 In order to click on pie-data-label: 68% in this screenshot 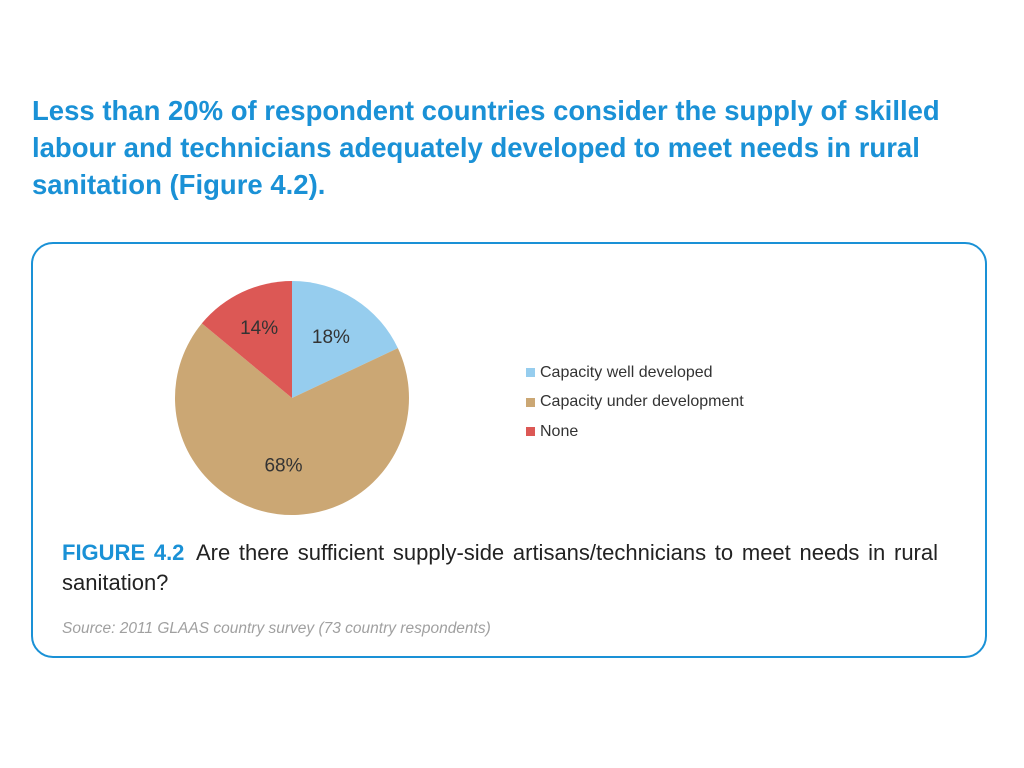, I will do `click(283, 465)`.